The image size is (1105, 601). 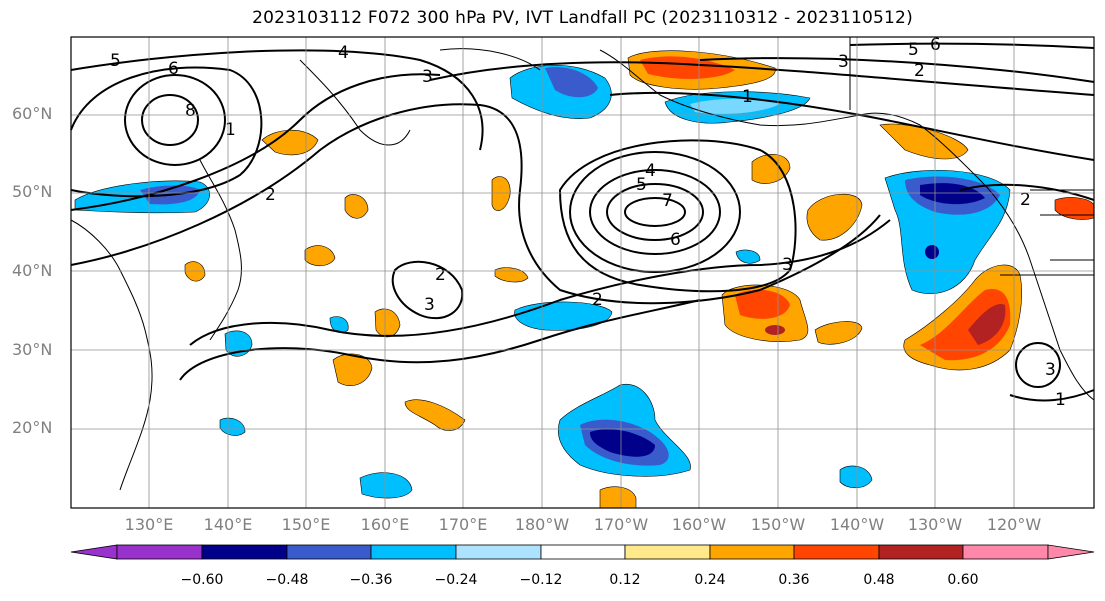 What do you see at coordinates (173, 69) in the screenshot?
I see `contour-label-6a: 6` at bounding box center [173, 69].